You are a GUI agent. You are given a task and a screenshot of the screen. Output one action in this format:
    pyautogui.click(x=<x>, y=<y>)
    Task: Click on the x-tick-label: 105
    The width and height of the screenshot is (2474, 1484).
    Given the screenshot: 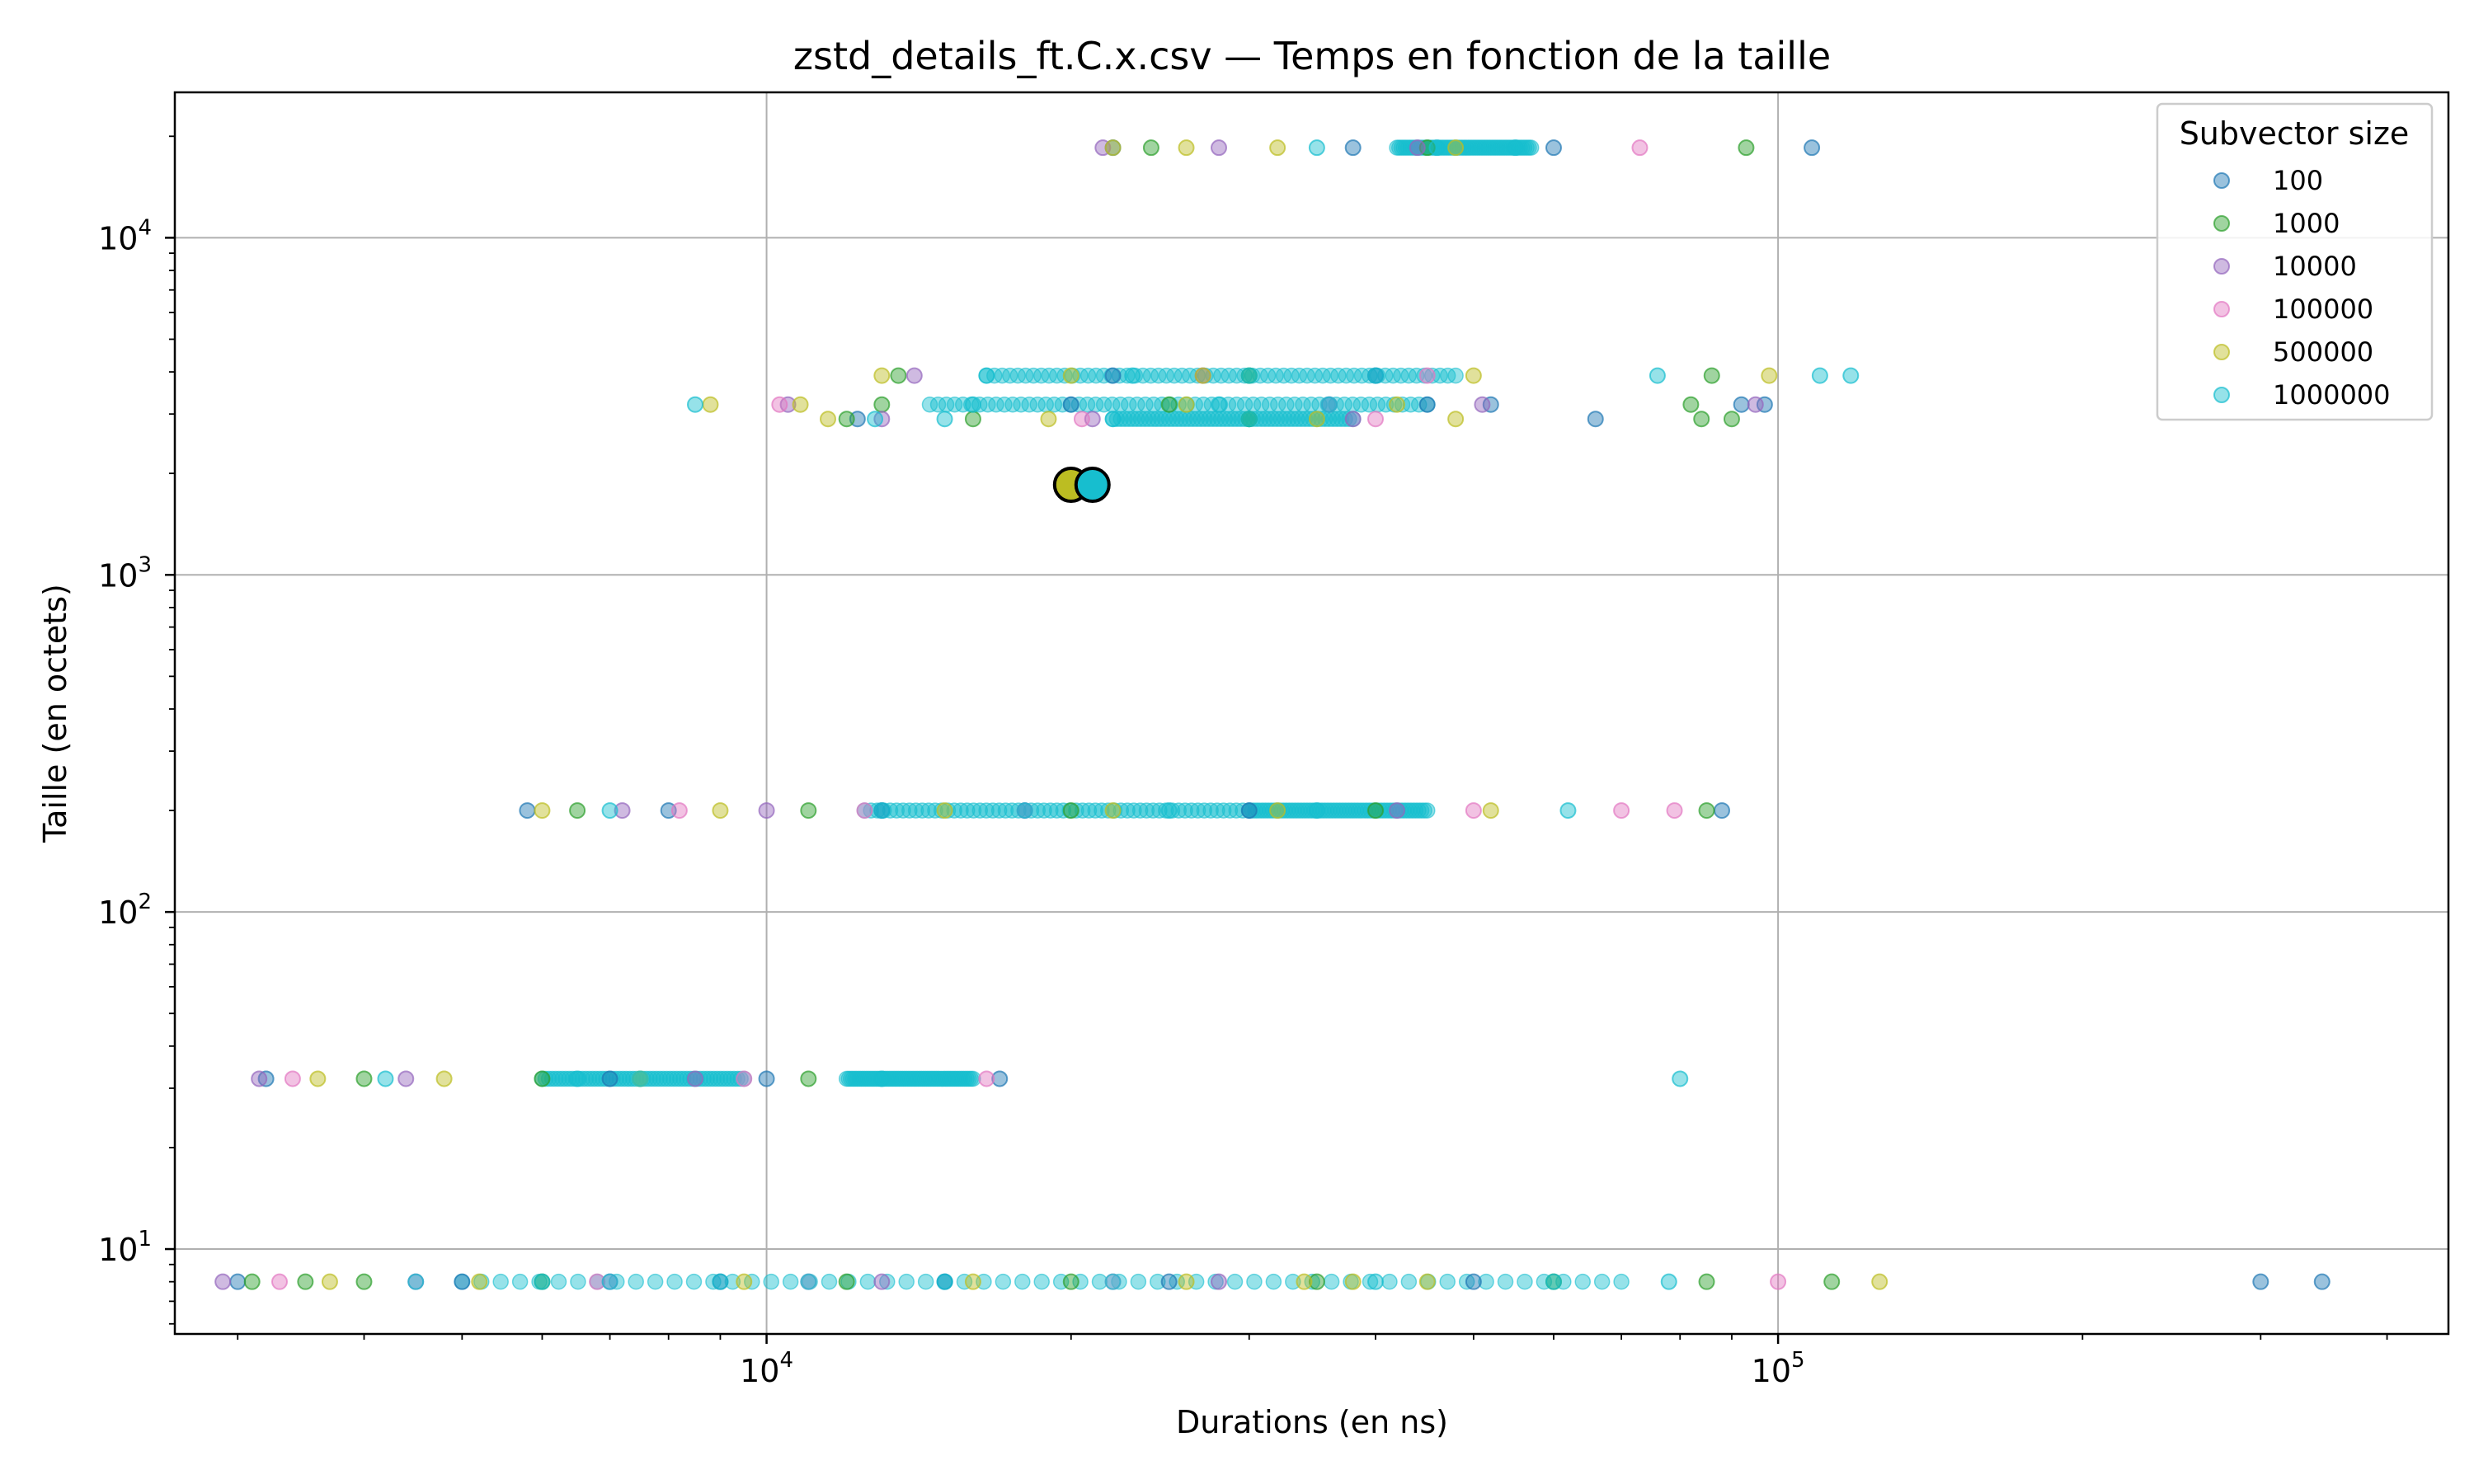 What is the action you would take?
    pyautogui.click(x=1778, y=1368)
    